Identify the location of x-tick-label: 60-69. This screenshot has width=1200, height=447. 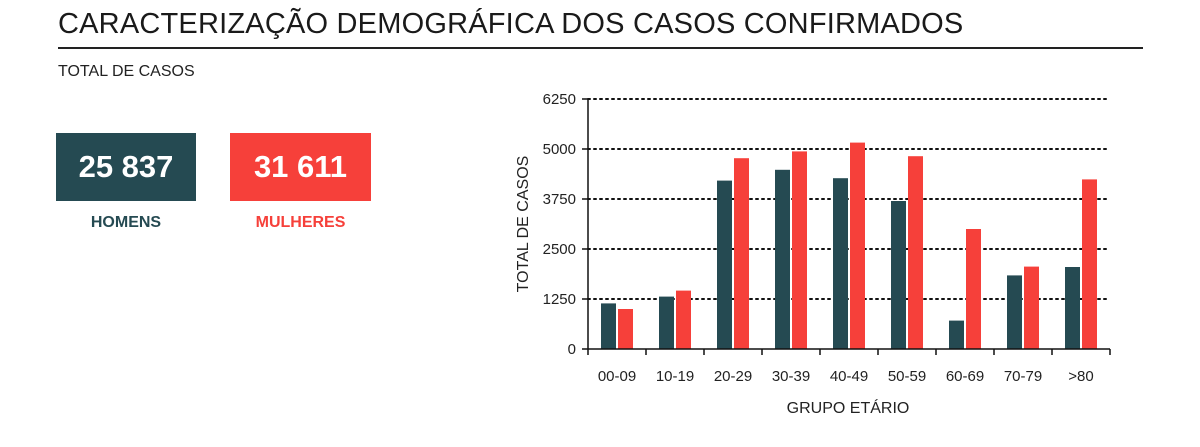
(965, 376).